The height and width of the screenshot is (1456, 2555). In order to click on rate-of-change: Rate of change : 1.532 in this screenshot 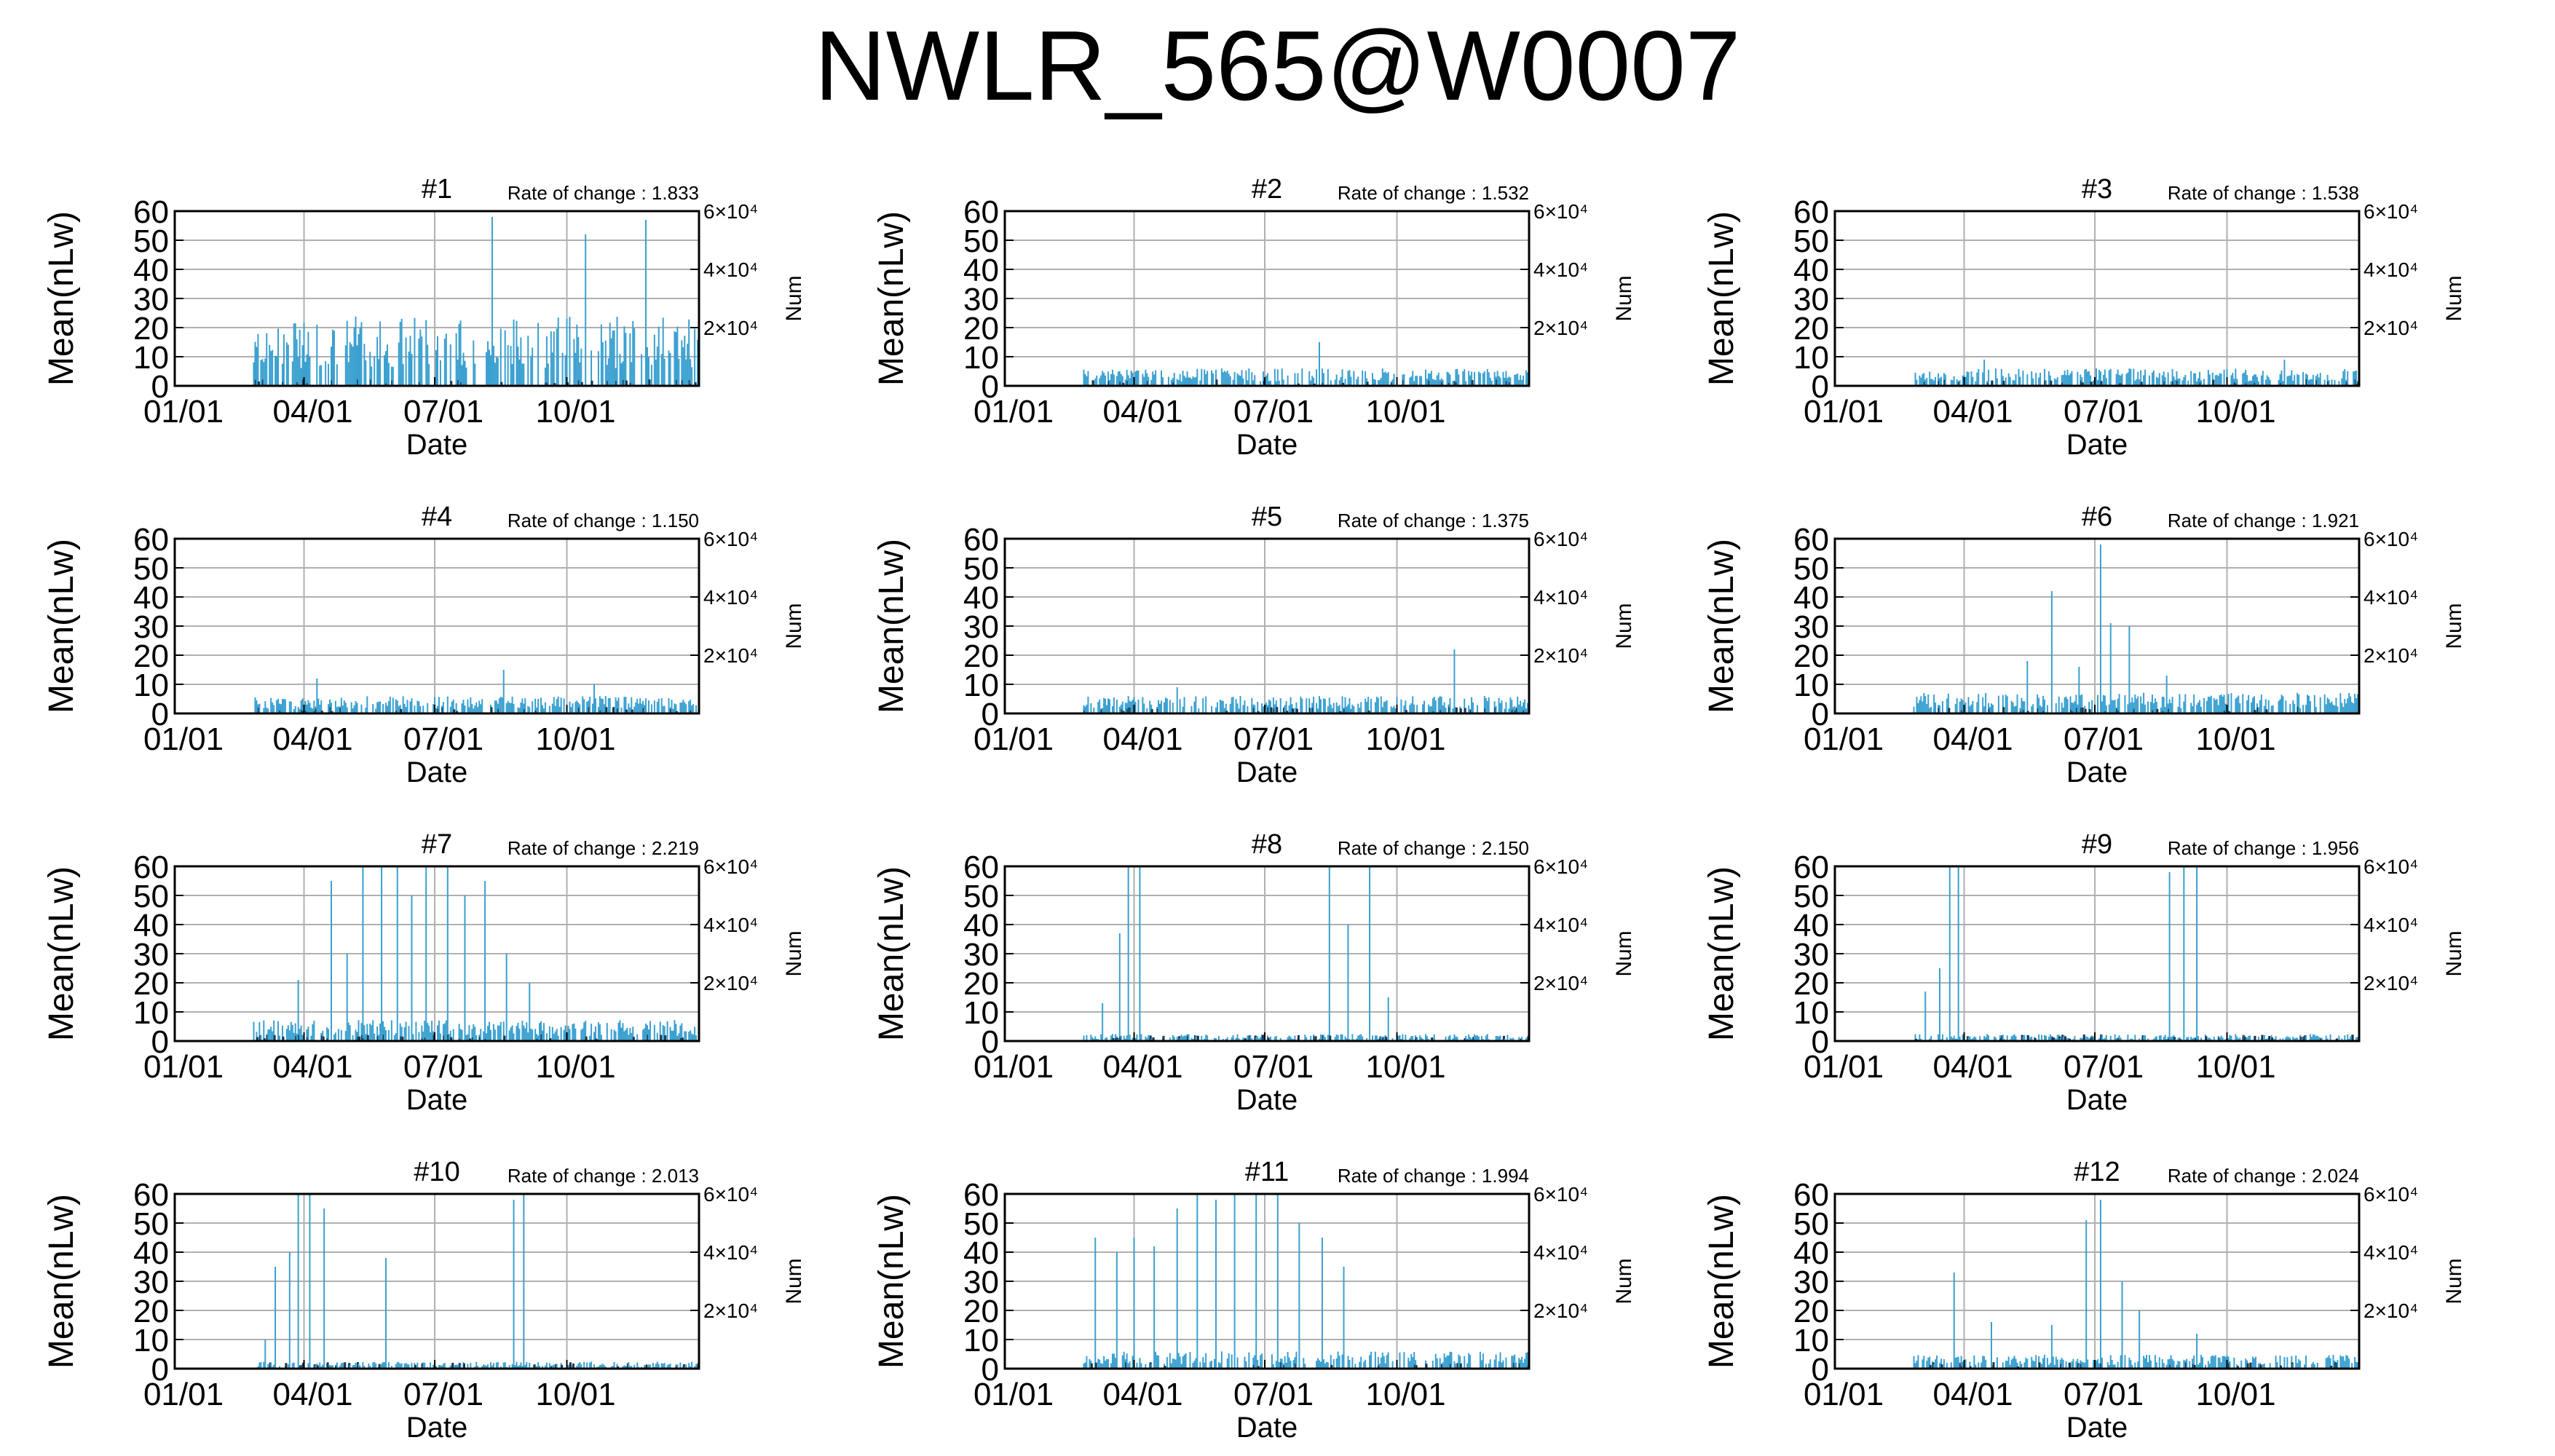, I will do `click(1433, 193)`.